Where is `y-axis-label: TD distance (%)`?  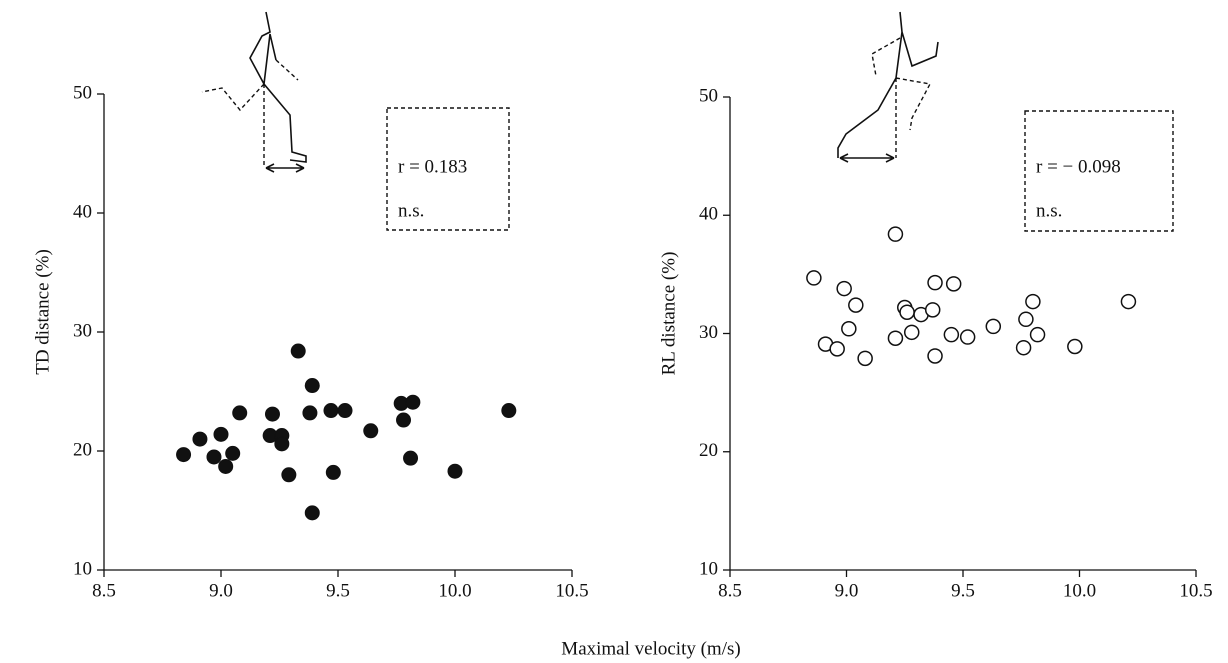 y-axis-label: TD distance (%) is located at coordinates (42, 312).